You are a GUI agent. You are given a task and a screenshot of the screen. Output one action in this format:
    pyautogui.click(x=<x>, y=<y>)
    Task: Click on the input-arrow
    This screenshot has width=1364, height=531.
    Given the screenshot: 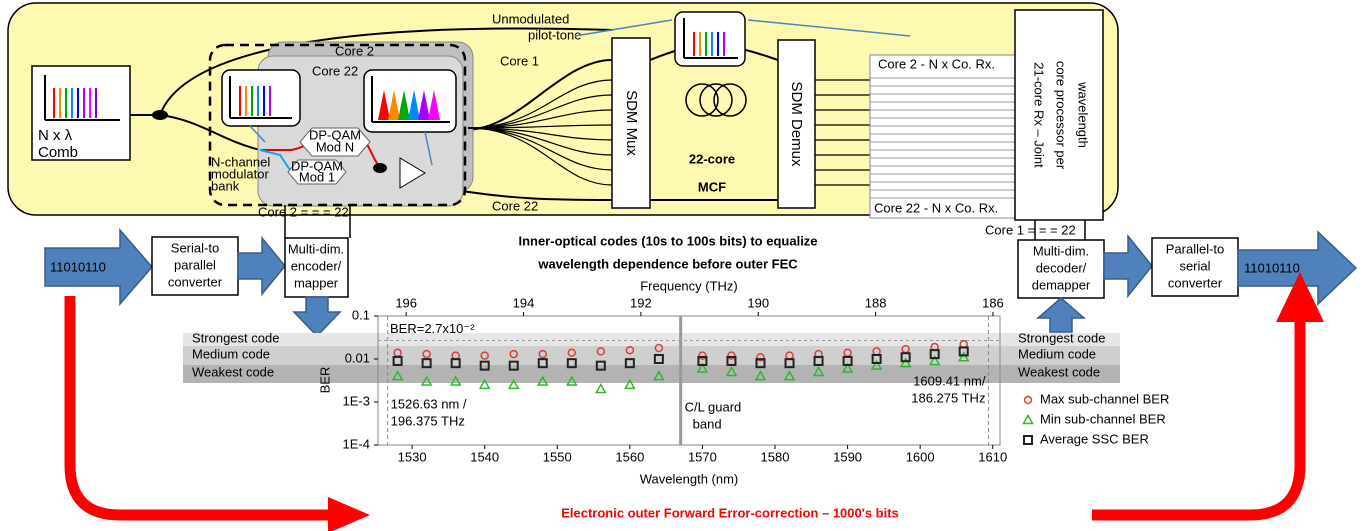 What is the action you would take?
    pyautogui.click(x=98, y=267)
    